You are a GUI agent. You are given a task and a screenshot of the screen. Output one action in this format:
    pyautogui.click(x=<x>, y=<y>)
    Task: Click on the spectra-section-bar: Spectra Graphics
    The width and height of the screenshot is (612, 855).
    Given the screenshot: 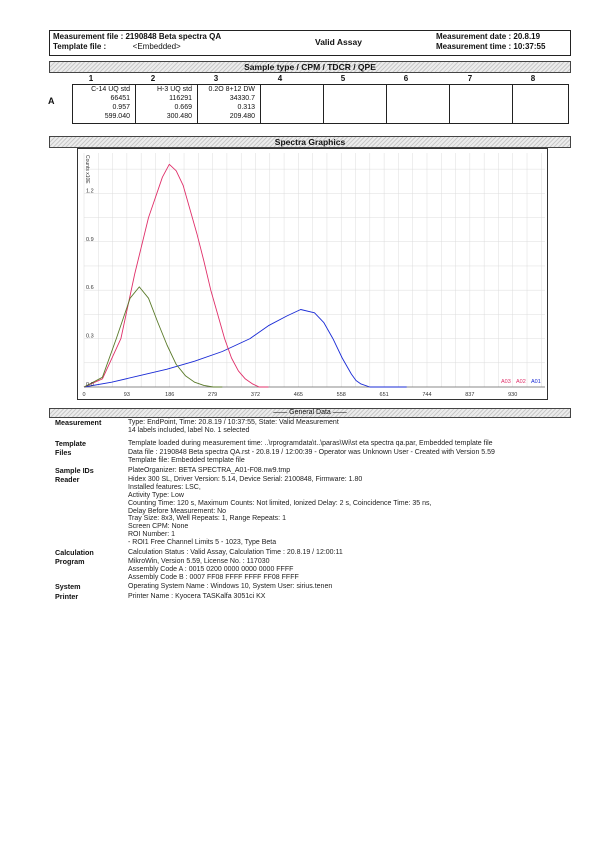 What is the action you would take?
    pyautogui.click(x=310, y=142)
    